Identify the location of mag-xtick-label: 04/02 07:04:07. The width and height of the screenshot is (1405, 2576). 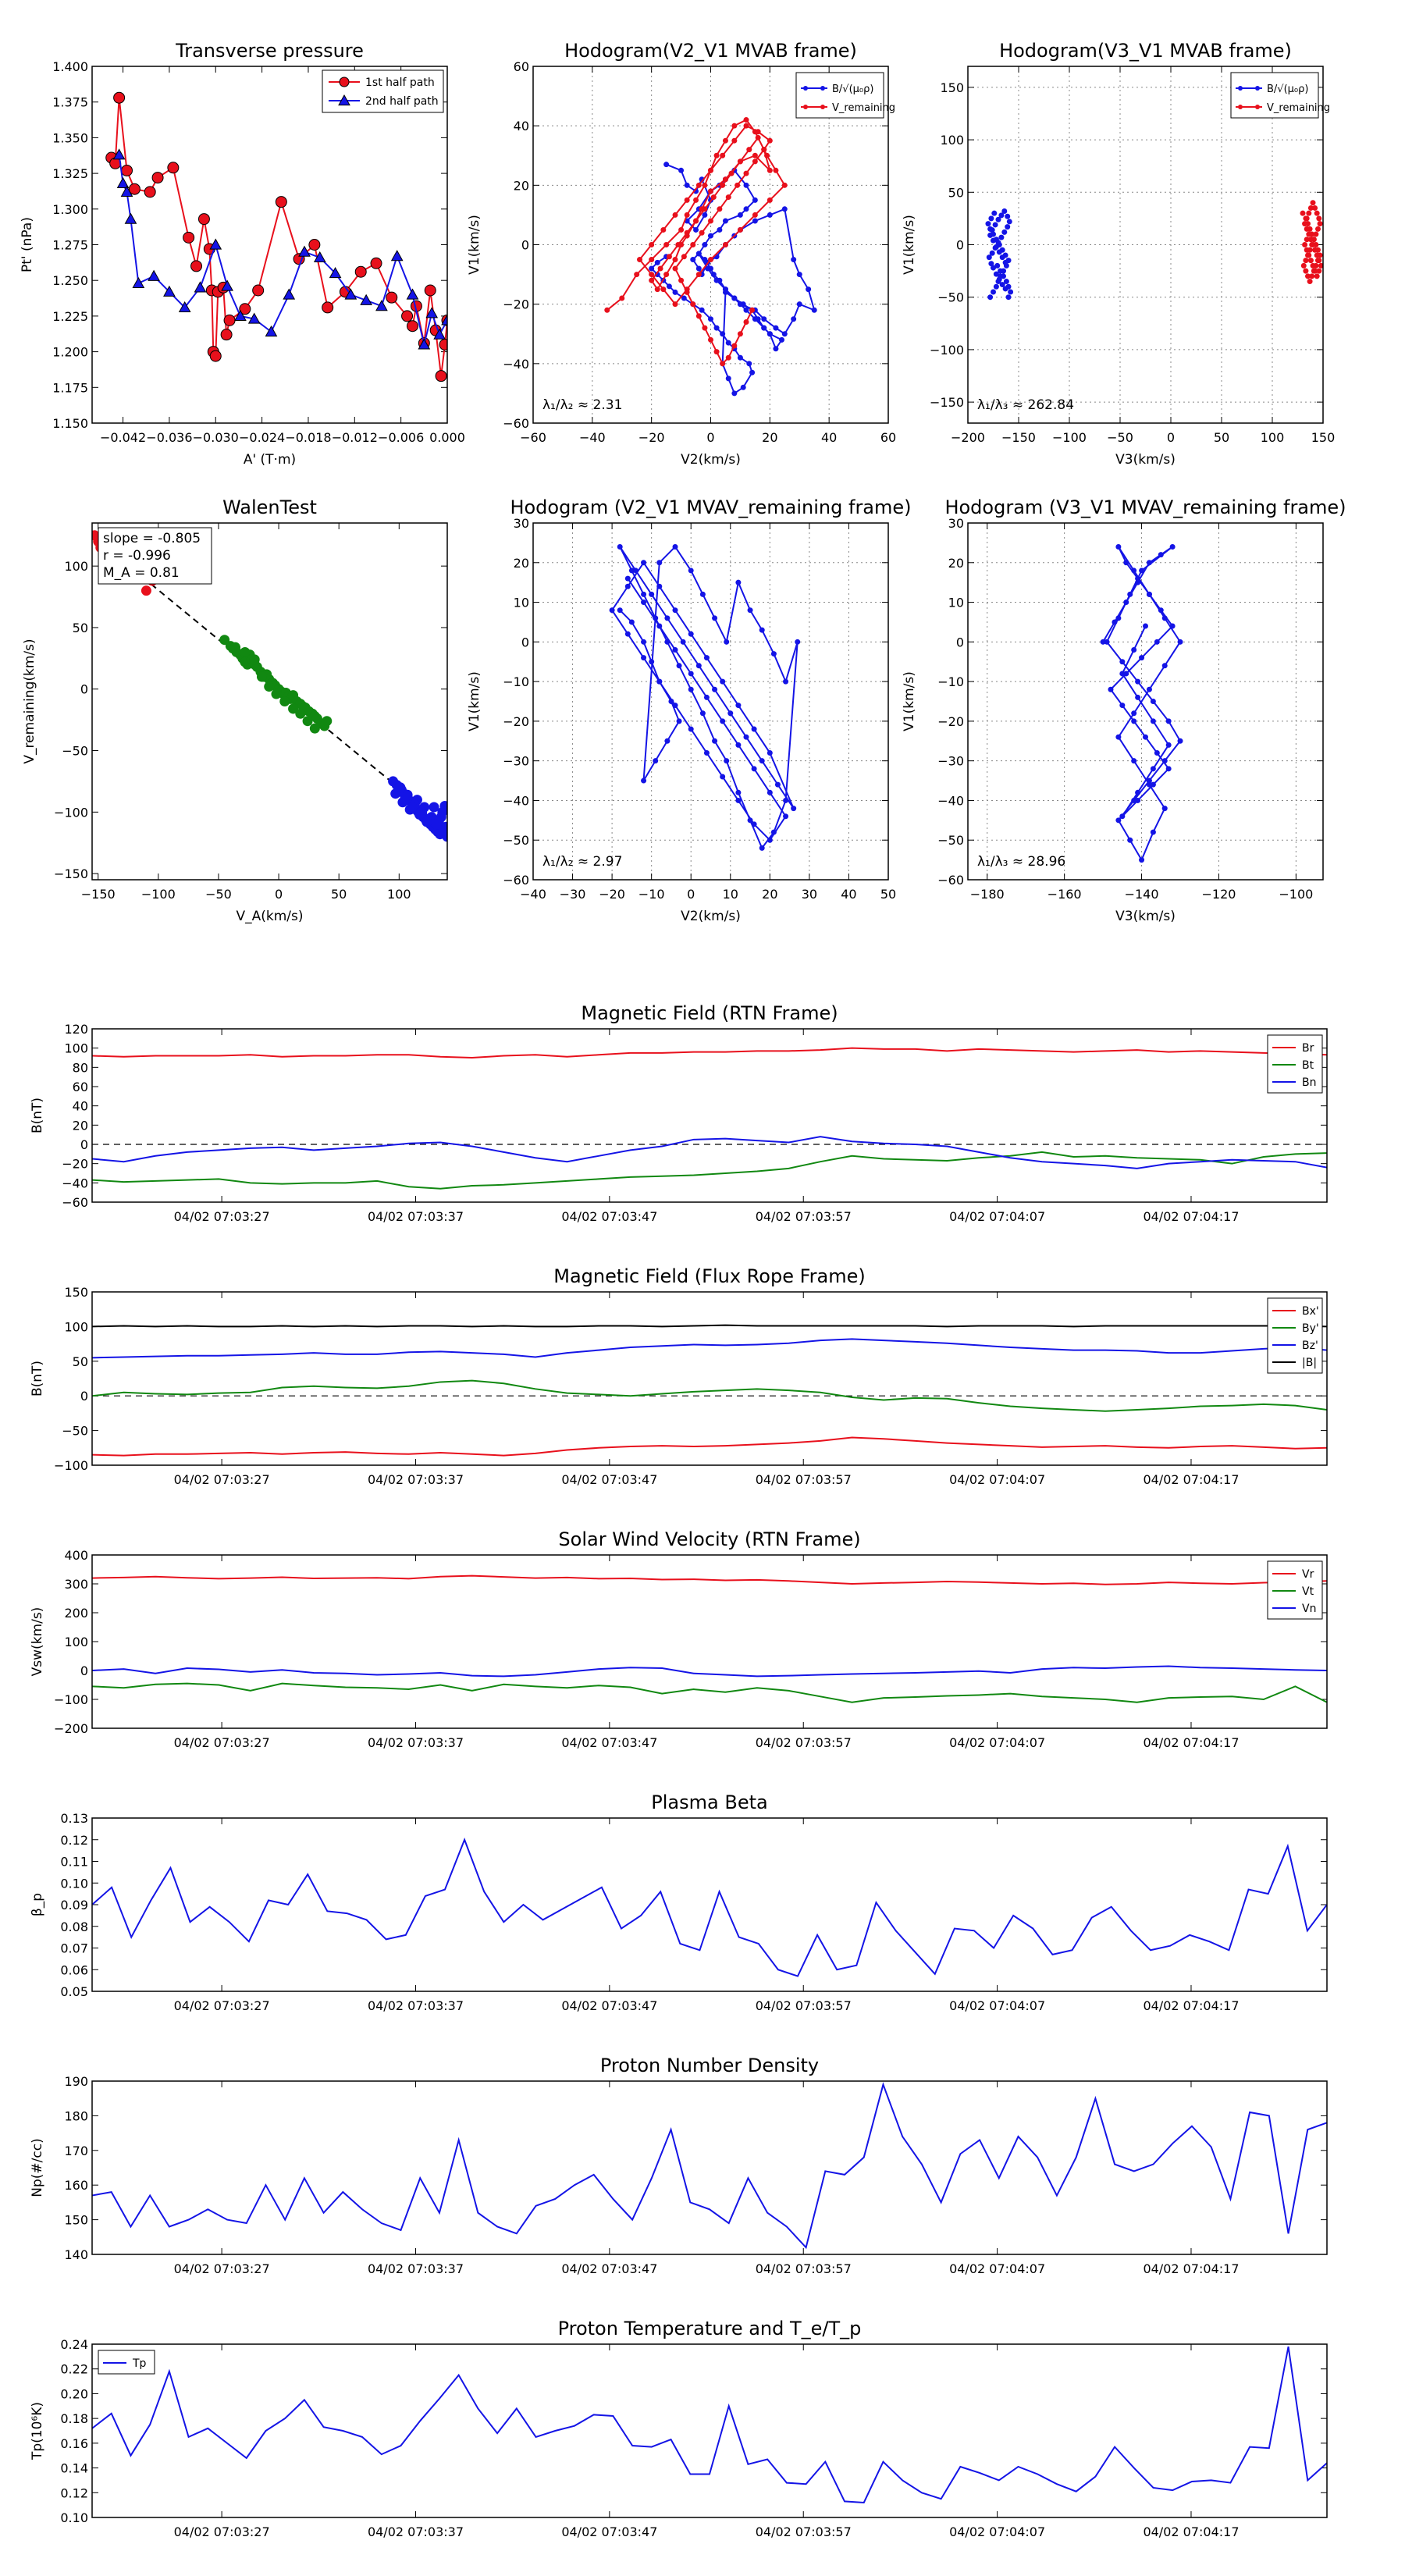
(997, 1216).